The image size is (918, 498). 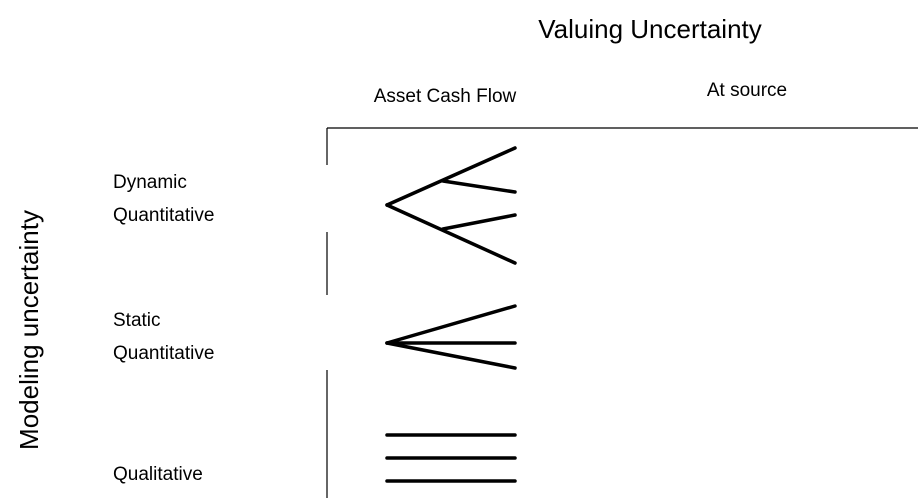 What do you see at coordinates (451, 205) in the screenshot?
I see `tree-icon` at bounding box center [451, 205].